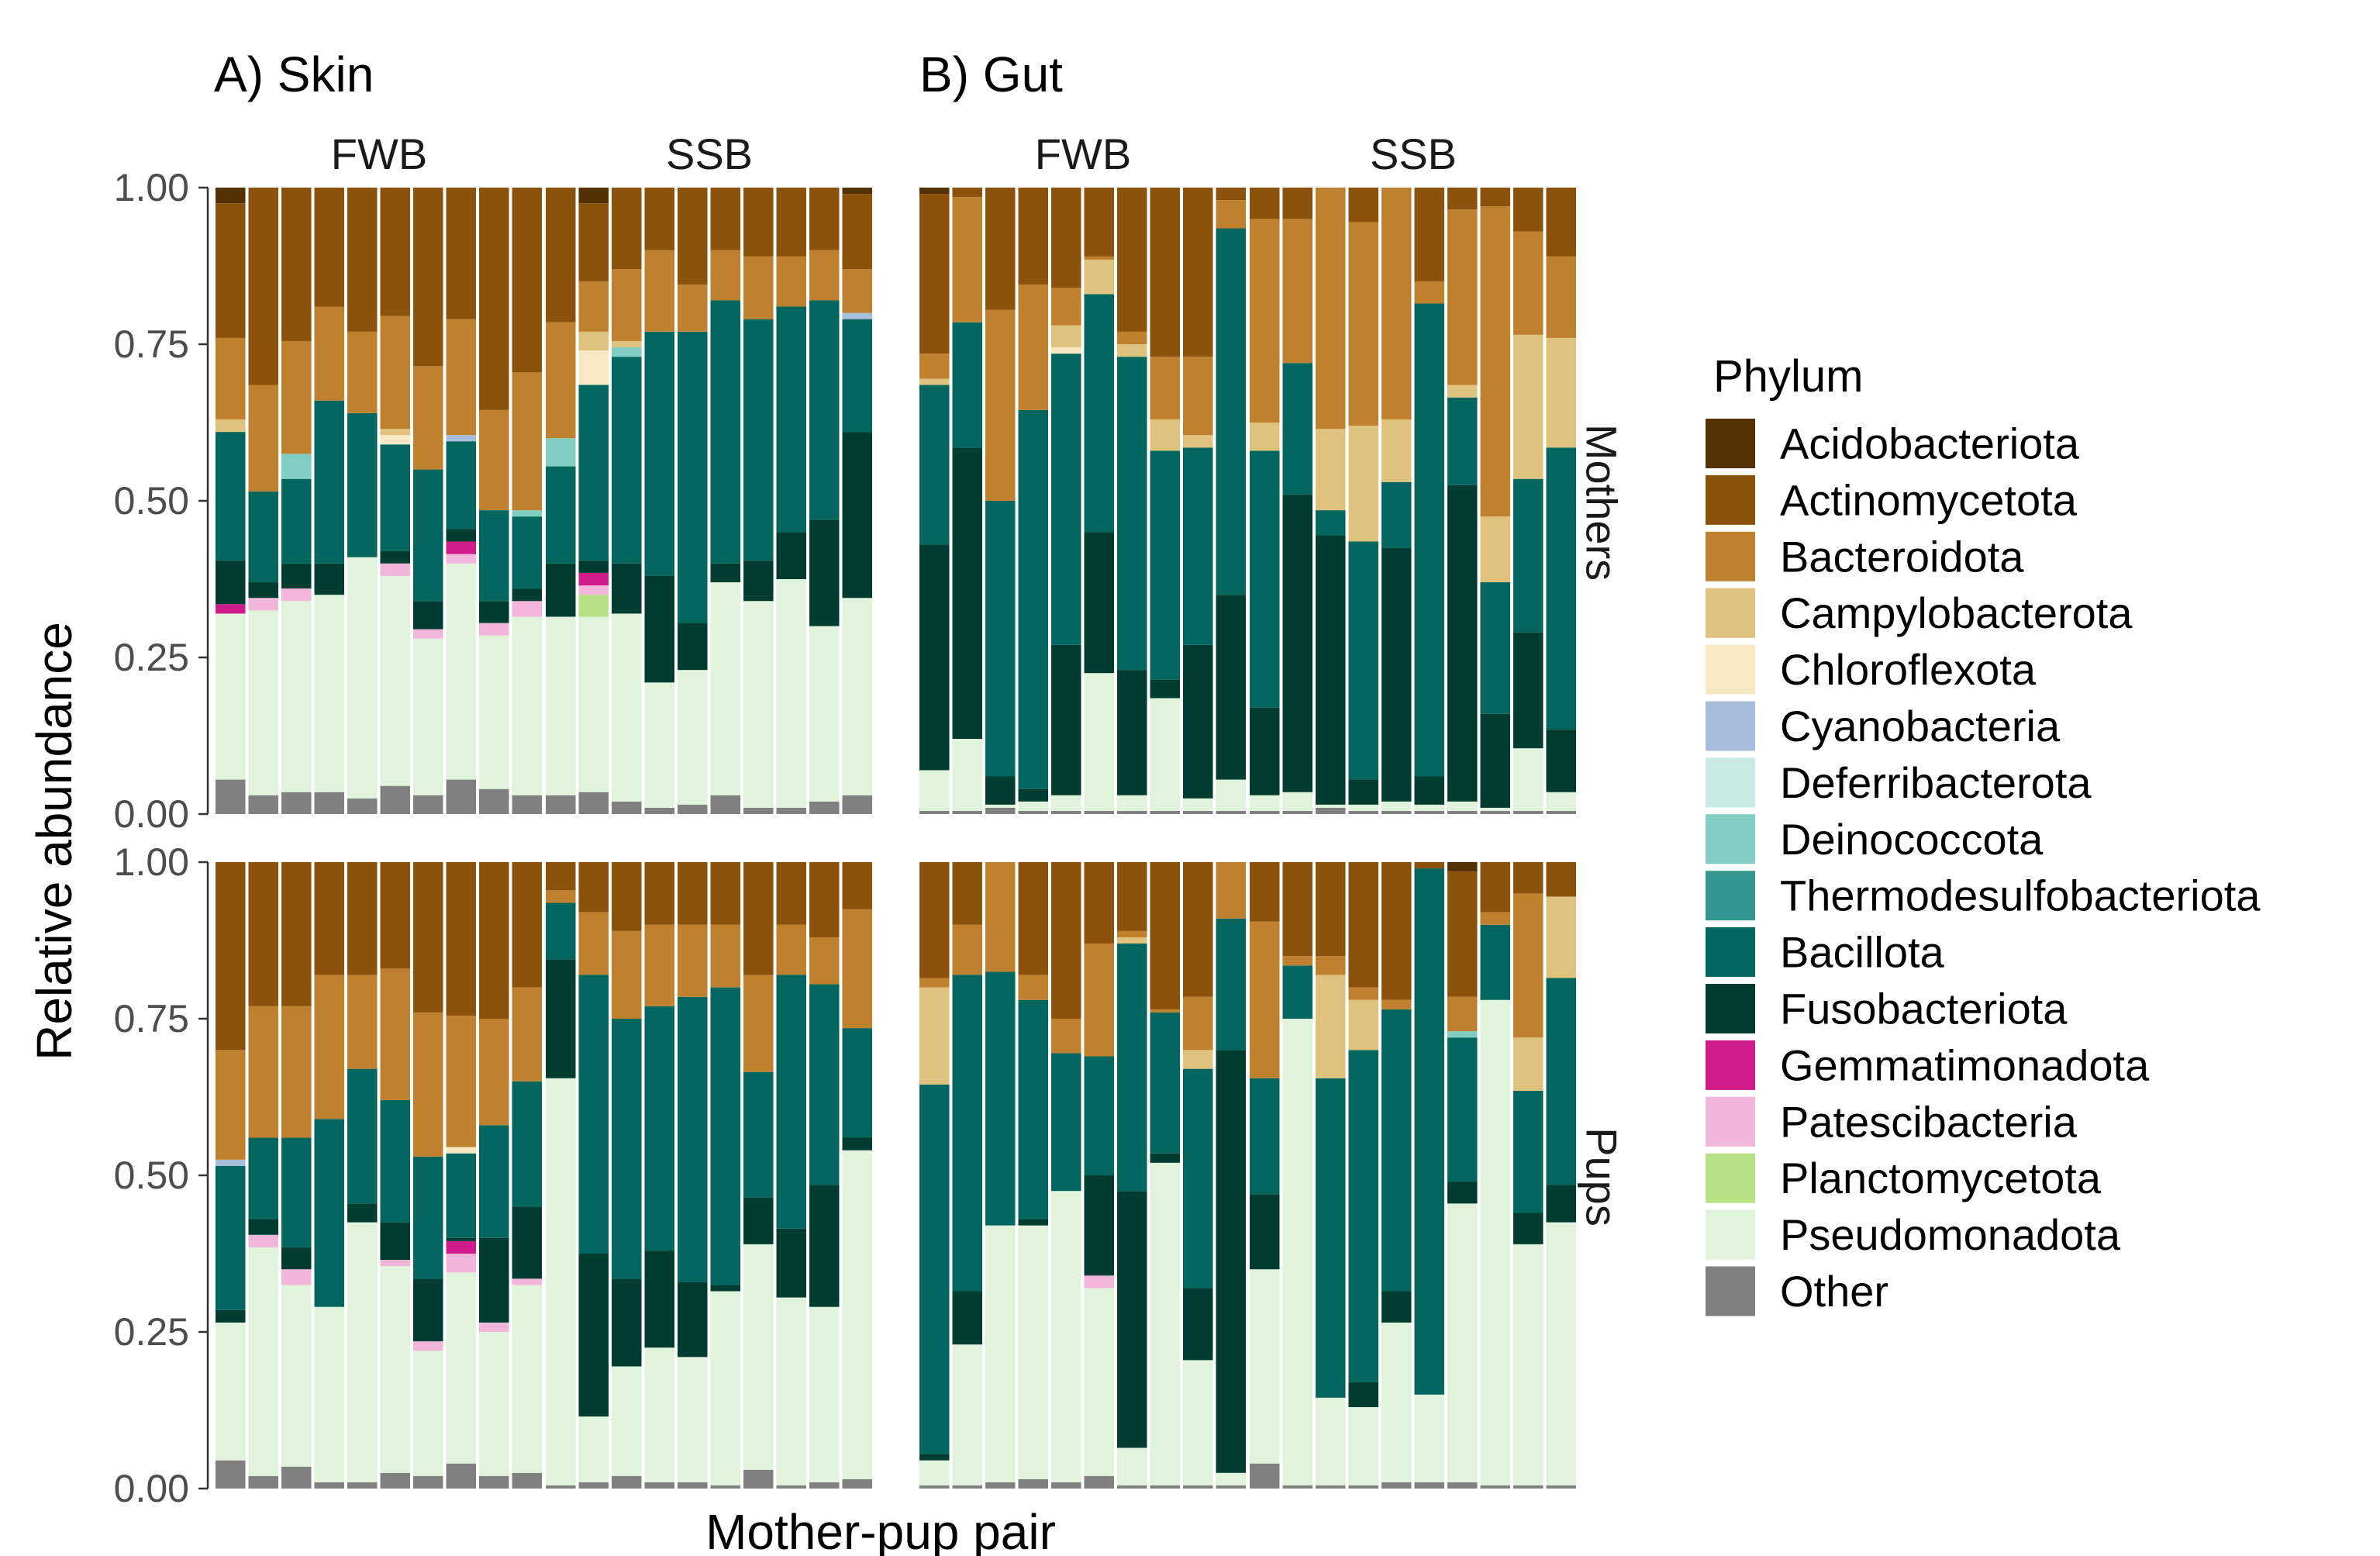  I want to click on facet-a-skin-pups-fwb, so click(379, 1175).